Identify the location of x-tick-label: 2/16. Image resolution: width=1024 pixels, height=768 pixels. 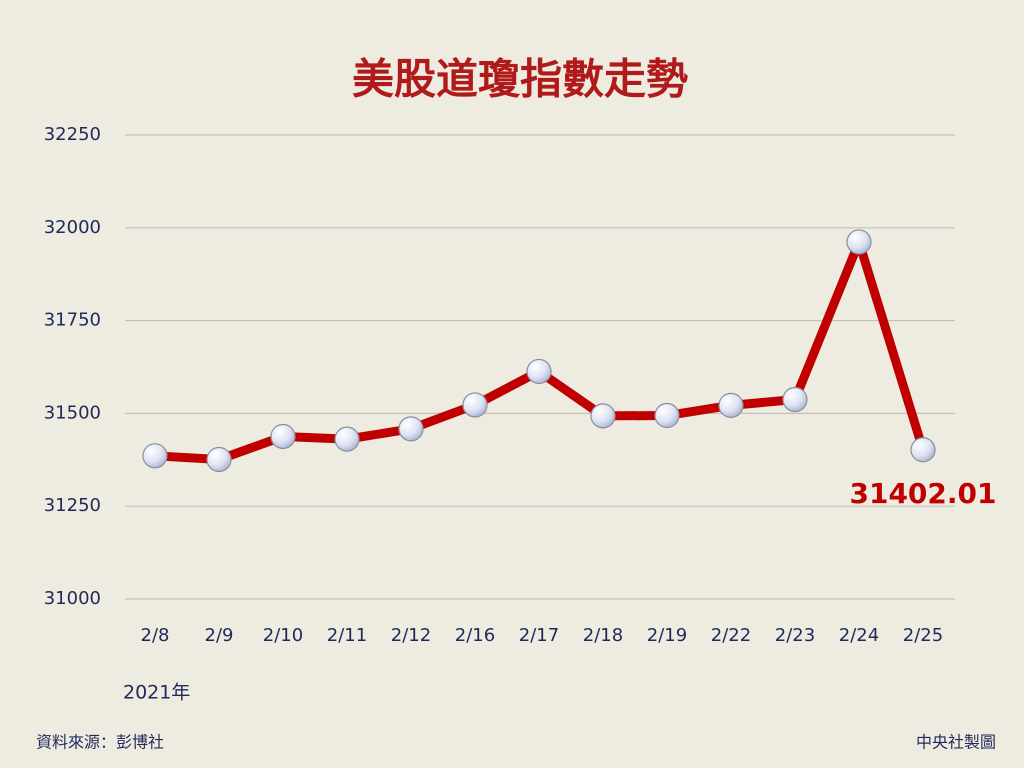
(475, 635).